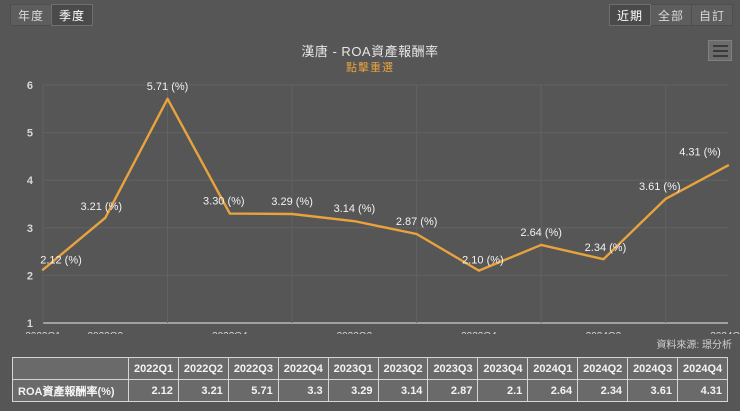 The width and height of the screenshot is (740, 411). Describe the element at coordinates (370, 68) in the screenshot. I see `chart-subtitle: 點擊重選` at that location.